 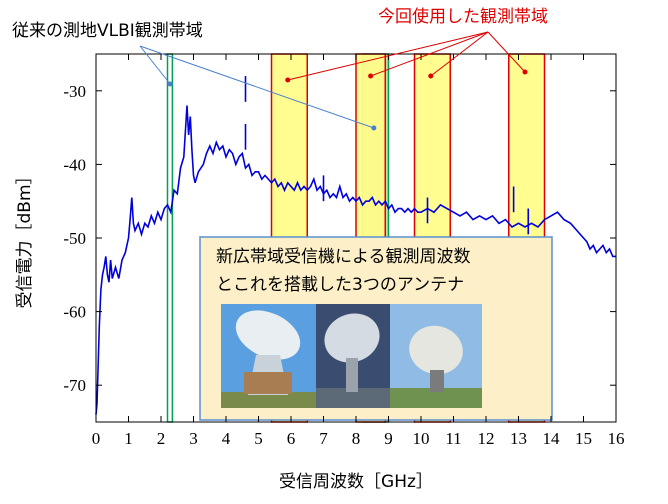 What do you see at coordinates (96, 438) in the screenshot?
I see `x-tick-label-0: 0` at bounding box center [96, 438].